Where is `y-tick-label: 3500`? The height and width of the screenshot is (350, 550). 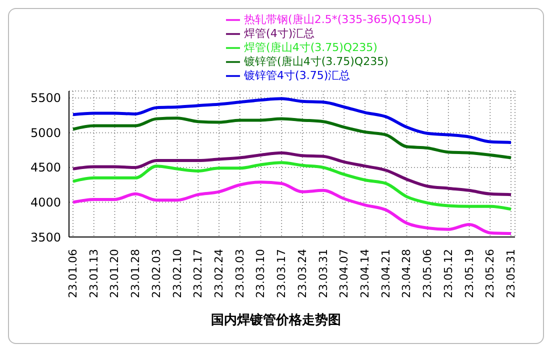 y-tick-label: 3500 is located at coordinates (45, 237).